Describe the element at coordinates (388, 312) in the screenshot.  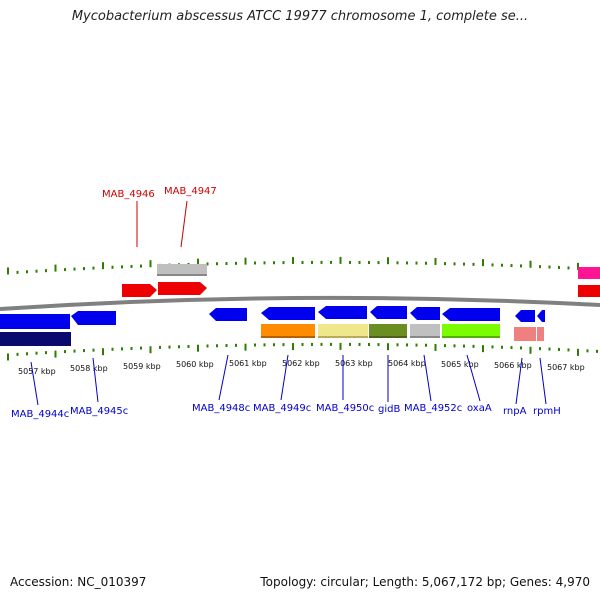
I see `feature-gidb` at that location.